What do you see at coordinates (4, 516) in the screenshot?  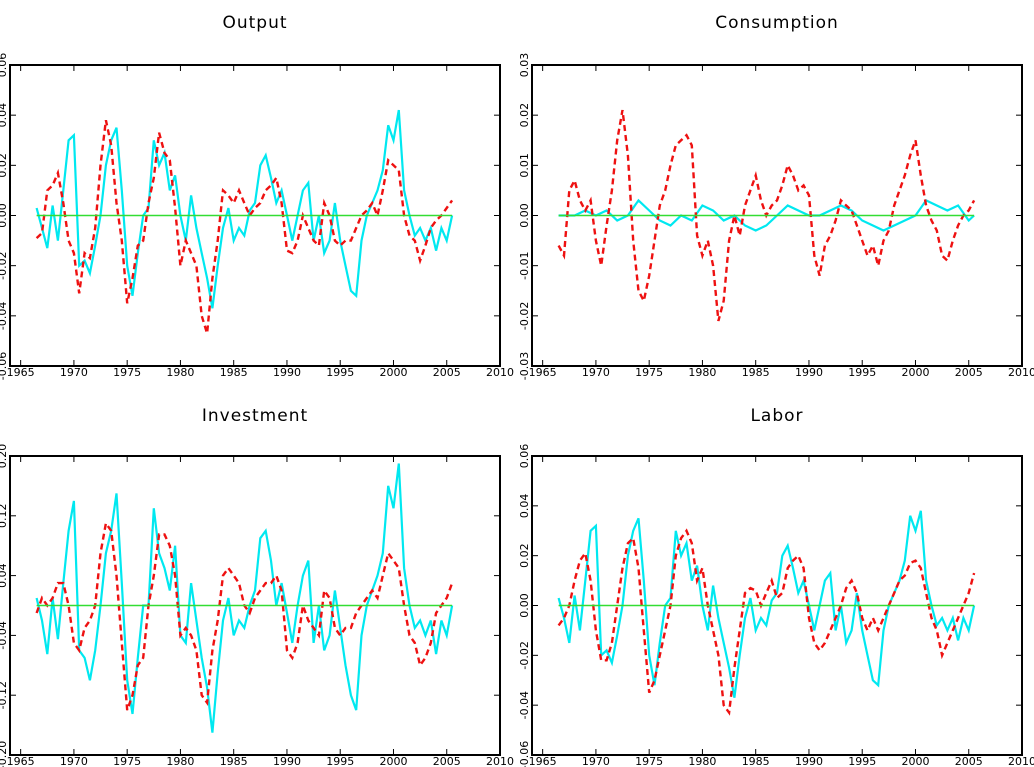 I see `y-tick-label: 0.12` at bounding box center [4, 516].